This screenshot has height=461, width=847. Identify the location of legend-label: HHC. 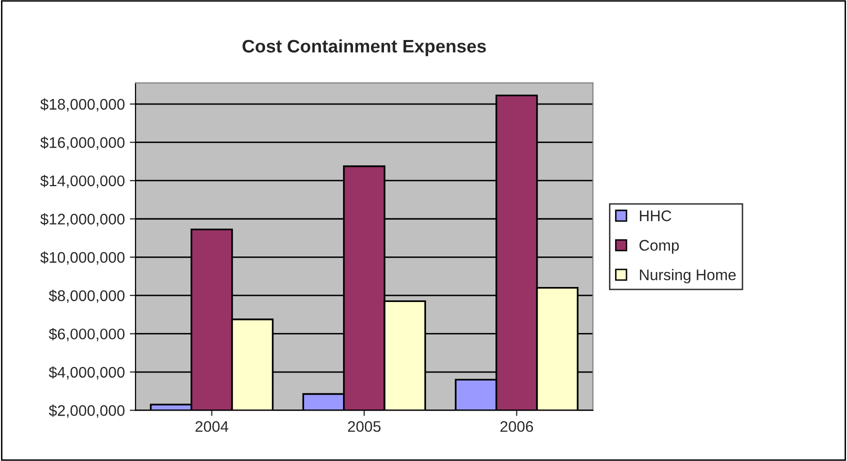
(656, 216).